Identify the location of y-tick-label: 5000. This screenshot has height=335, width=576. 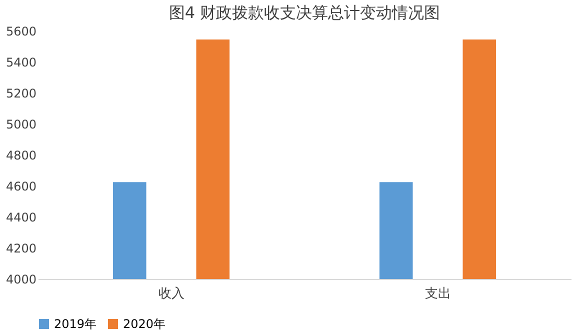
(21, 125).